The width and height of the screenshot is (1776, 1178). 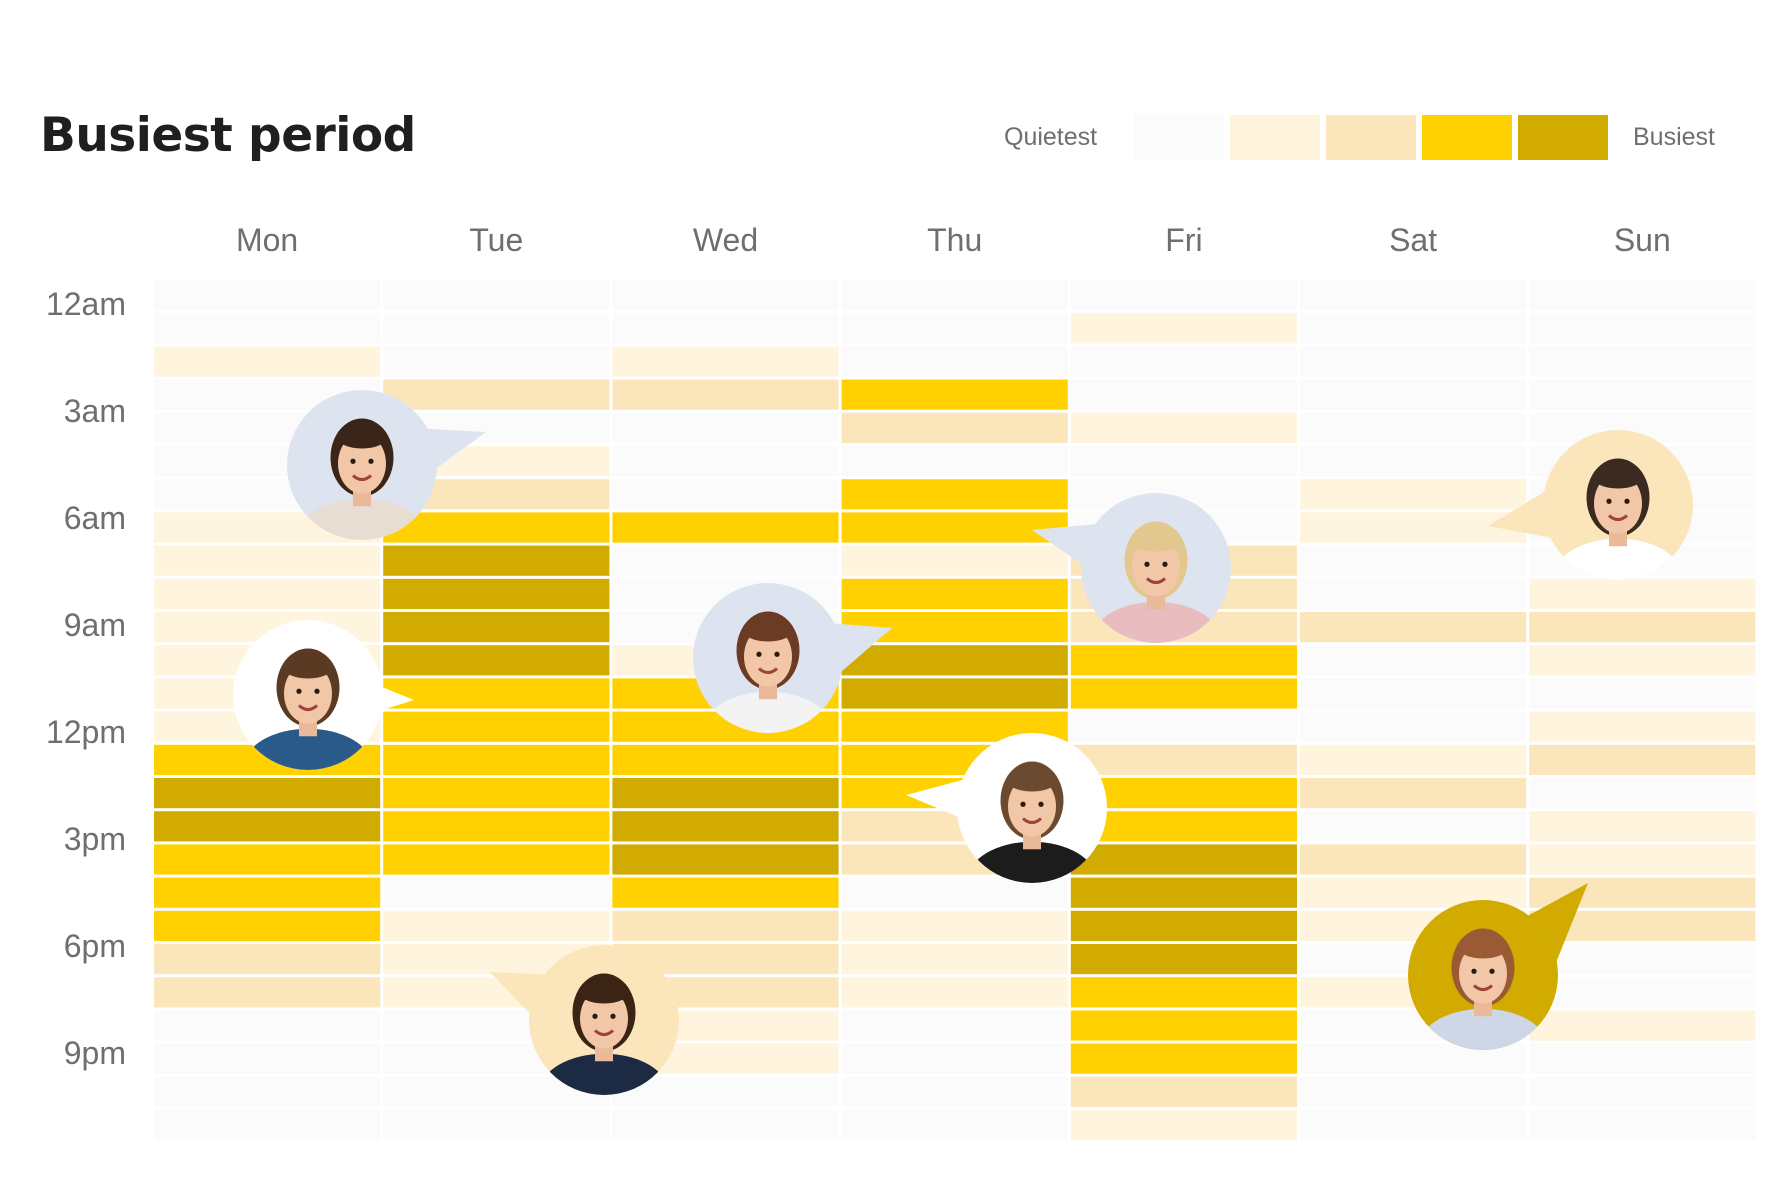 What do you see at coordinates (362, 436) in the screenshot?
I see `woman-glasses-fringe` at bounding box center [362, 436].